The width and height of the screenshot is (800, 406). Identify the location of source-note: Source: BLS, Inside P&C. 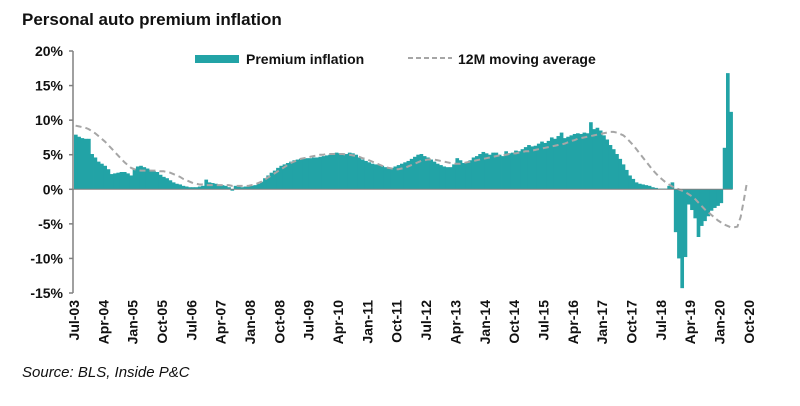
(106, 372).